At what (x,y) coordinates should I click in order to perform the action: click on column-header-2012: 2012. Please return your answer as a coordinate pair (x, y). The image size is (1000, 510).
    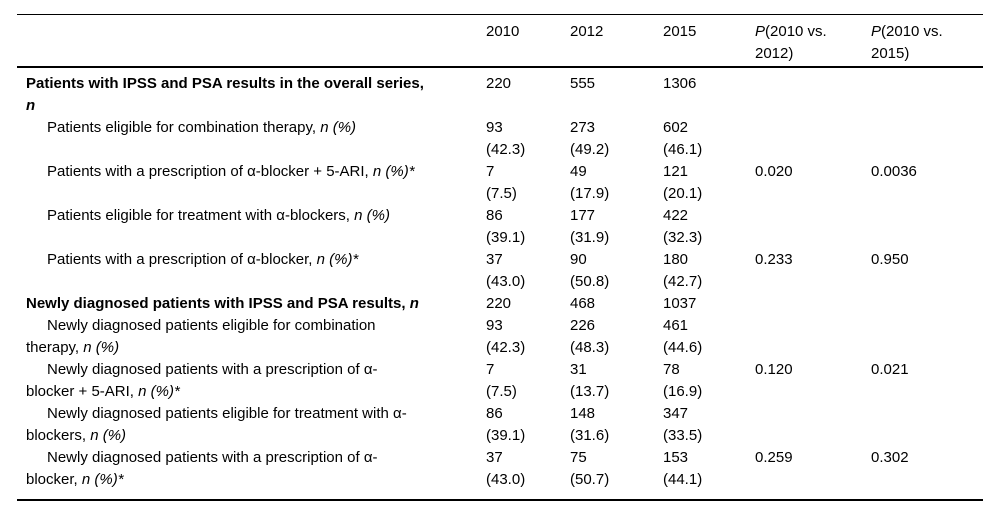
    Looking at the image, I should click on (616, 41).